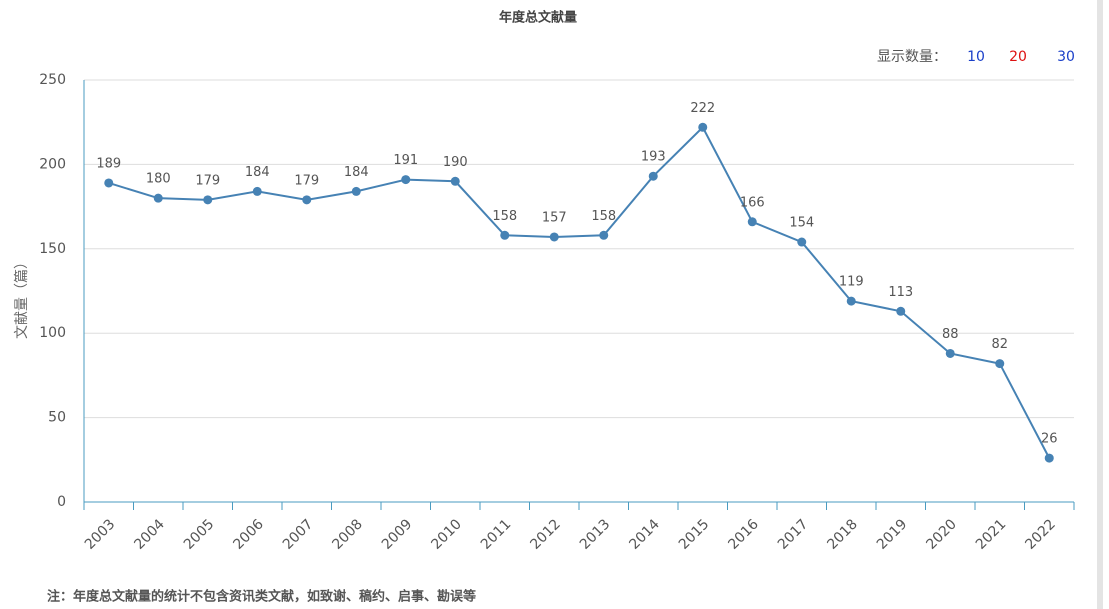  I want to click on x-tick-label: 2005, so click(199, 534).